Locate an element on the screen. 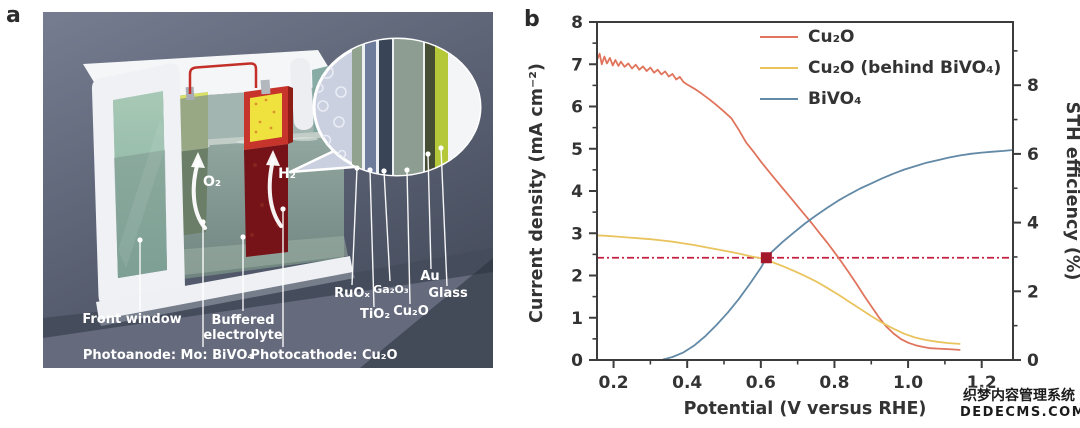  panel-a-label: a is located at coordinates (13, 15).